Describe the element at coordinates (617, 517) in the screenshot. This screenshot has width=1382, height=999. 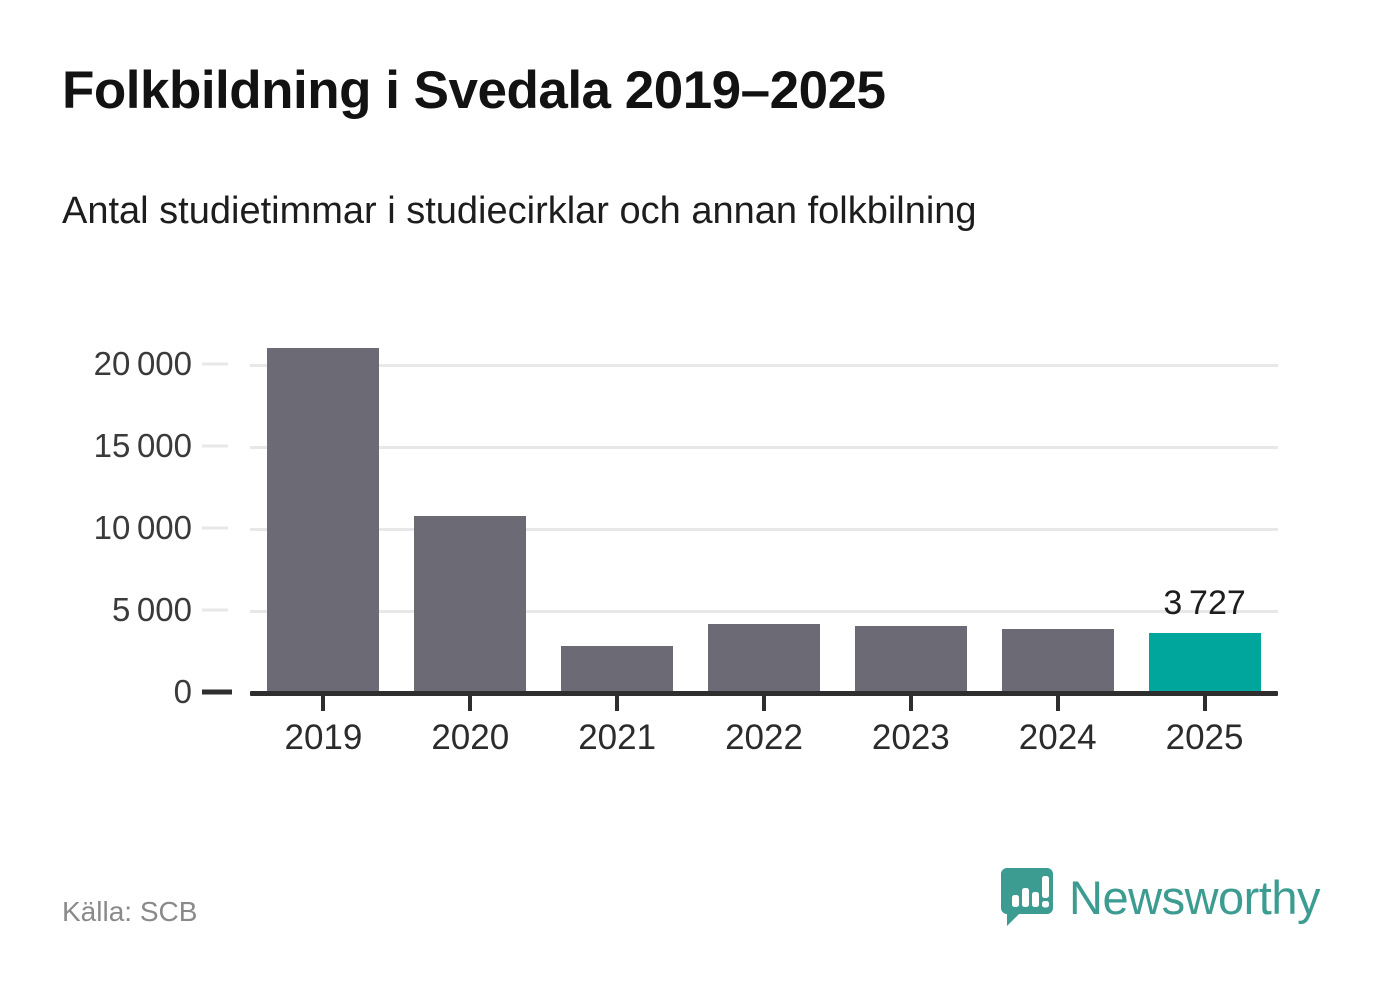
I see `bar-group-2021` at that location.